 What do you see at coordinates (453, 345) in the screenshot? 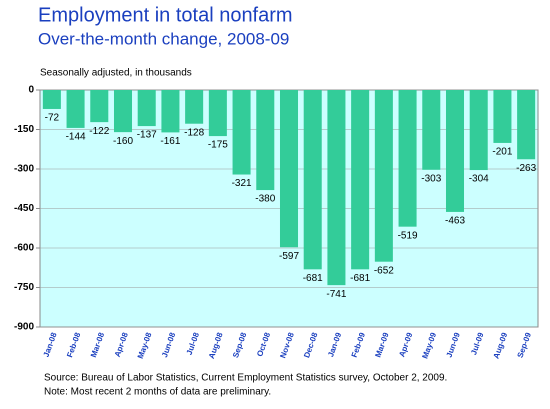
I see `x-tick-label: Jun-09` at bounding box center [453, 345].